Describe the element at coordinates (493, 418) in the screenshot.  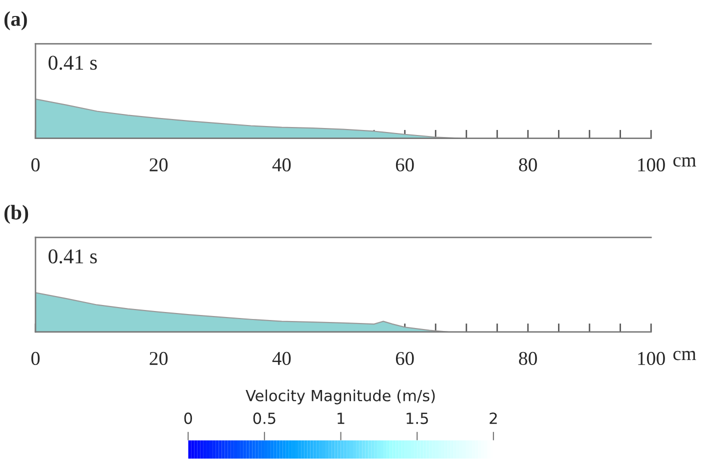
I see `color-bar-label: 2` at that location.